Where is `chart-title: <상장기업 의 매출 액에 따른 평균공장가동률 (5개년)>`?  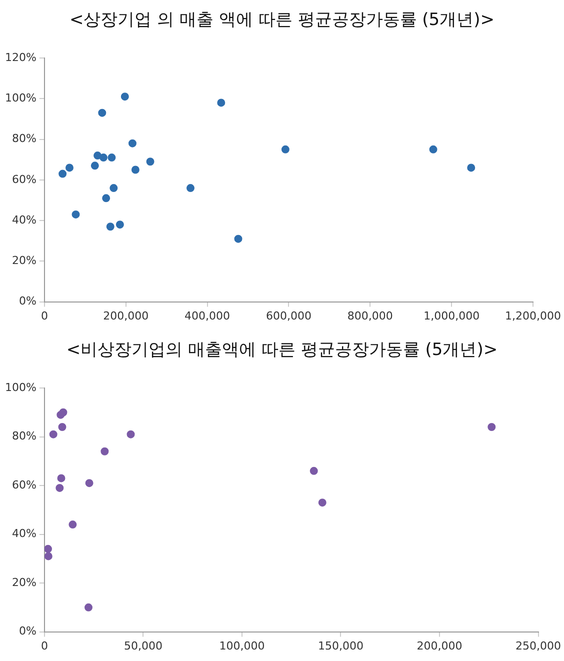 chart-title: <상장기업 의 매출 액에 따른 평균공장가동률 (5개년)> is located at coordinates (282, 20).